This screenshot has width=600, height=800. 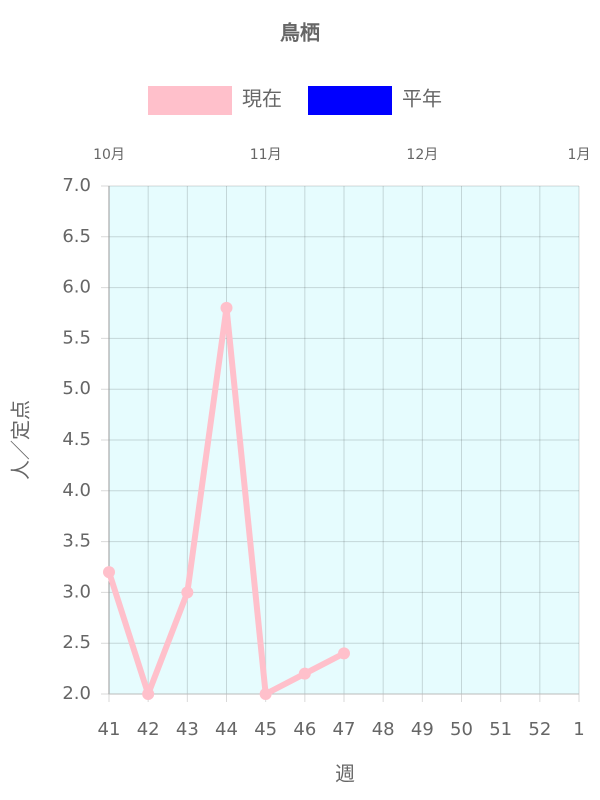 I want to click on legend-label: 平年, so click(x=422, y=99).